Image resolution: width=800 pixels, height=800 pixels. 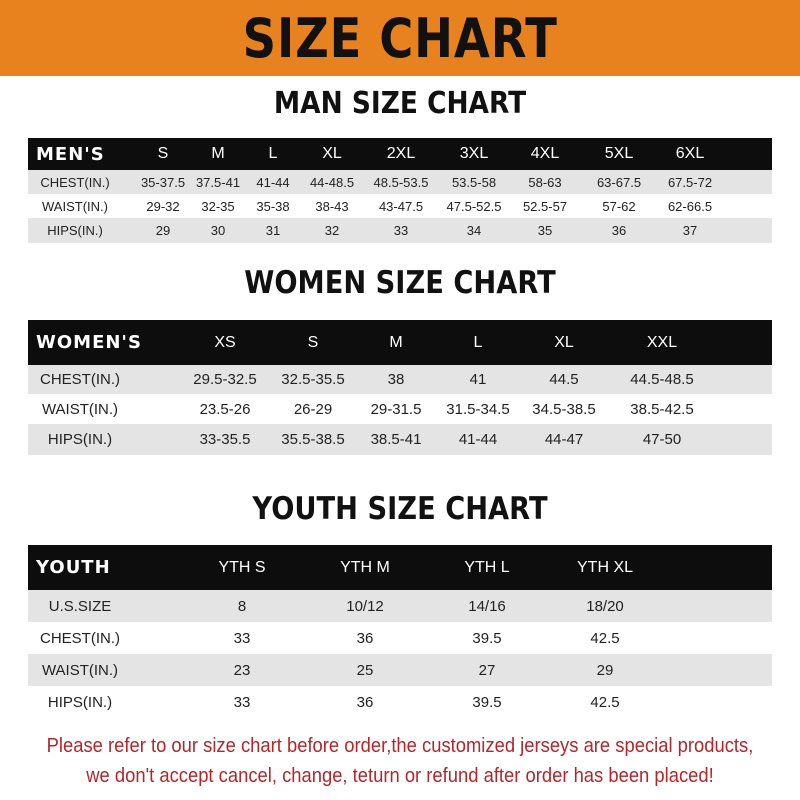 I want to click on table-cell: M, so click(x=218, y=153).